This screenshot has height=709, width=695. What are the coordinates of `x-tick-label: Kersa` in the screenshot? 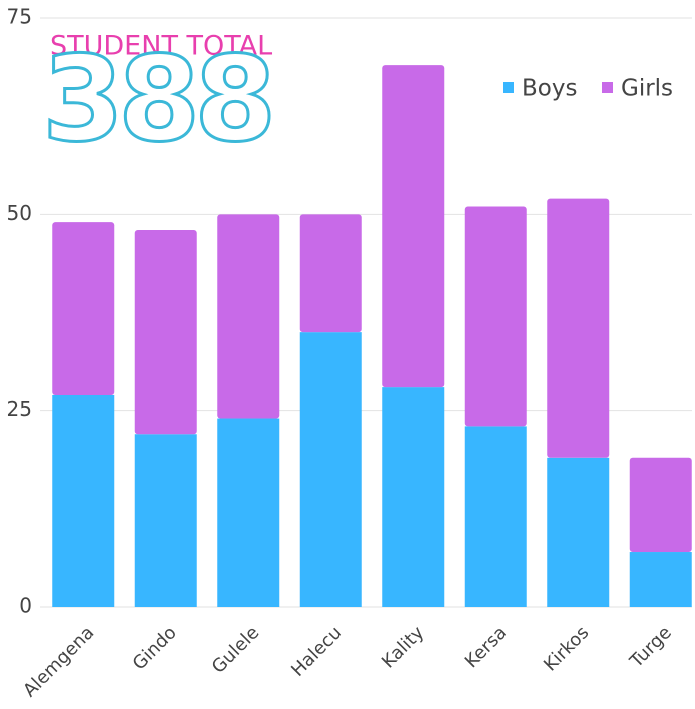 It's located at (486, 647).